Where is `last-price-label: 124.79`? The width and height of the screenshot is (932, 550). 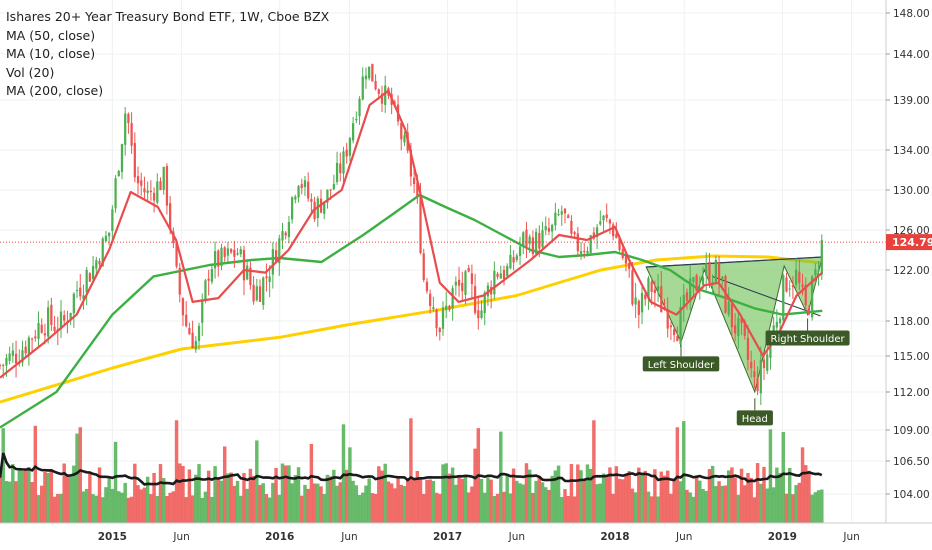 last-price-label: 124.79 is located at coordinates (912, 242).